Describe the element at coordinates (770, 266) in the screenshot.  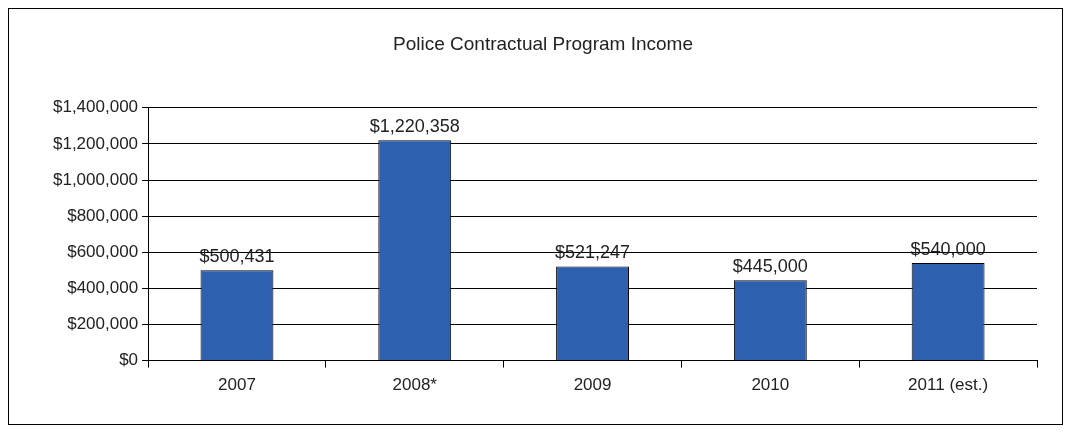
I see `data-label: $445,000` at that location.